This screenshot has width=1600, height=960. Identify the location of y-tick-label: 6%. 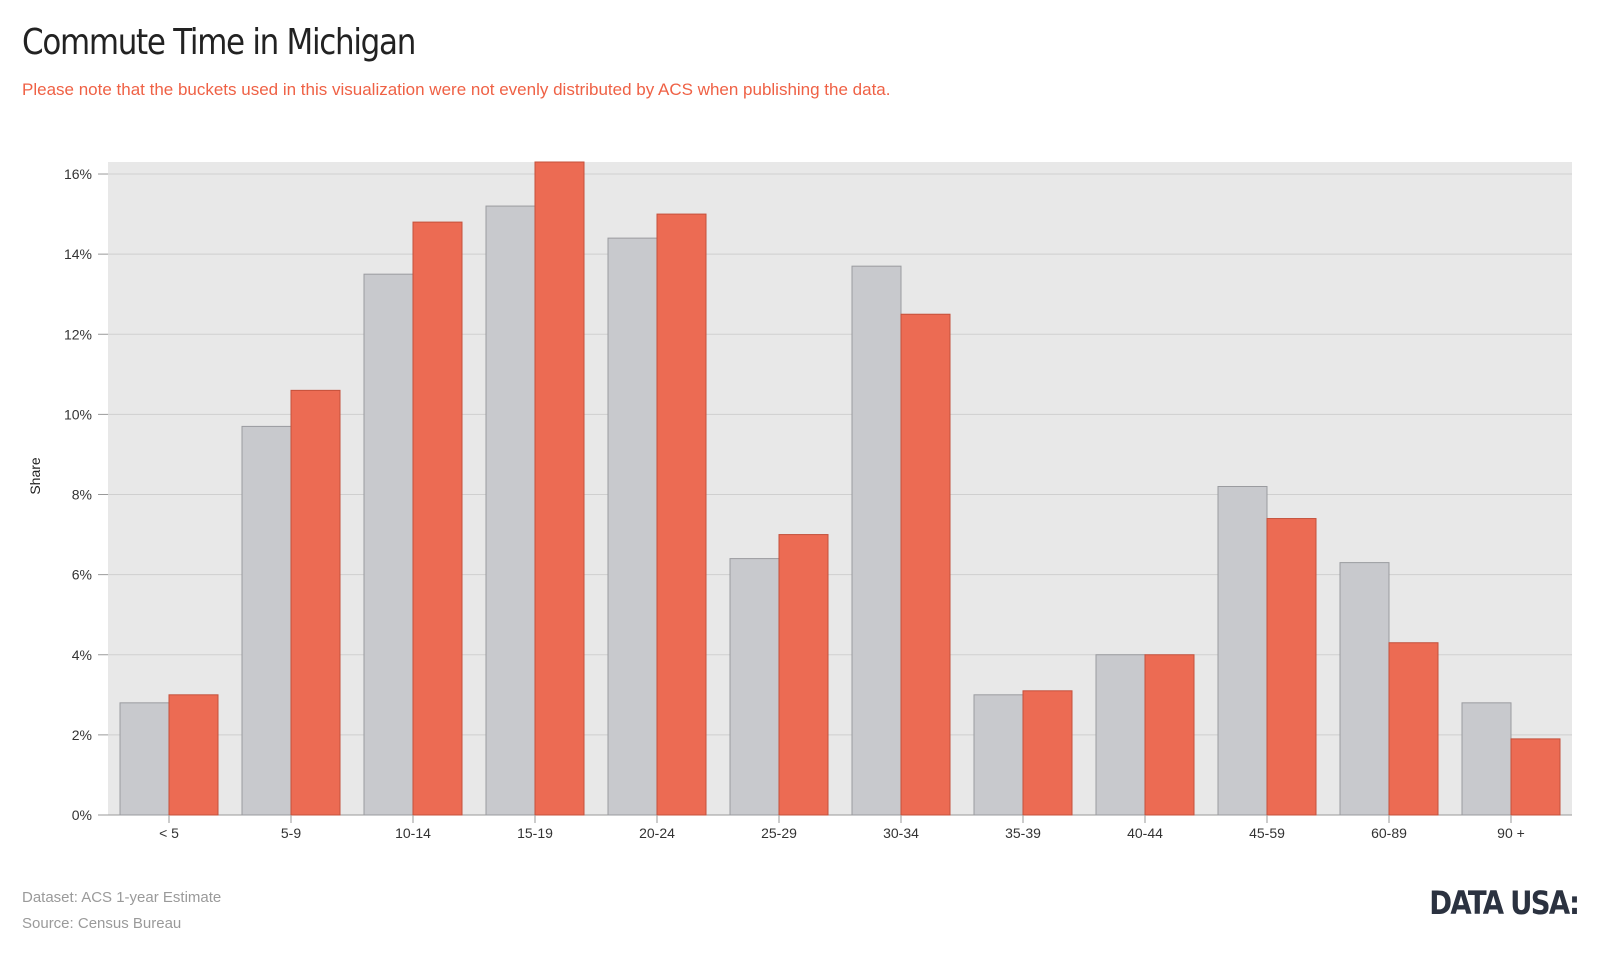
(82, 575).